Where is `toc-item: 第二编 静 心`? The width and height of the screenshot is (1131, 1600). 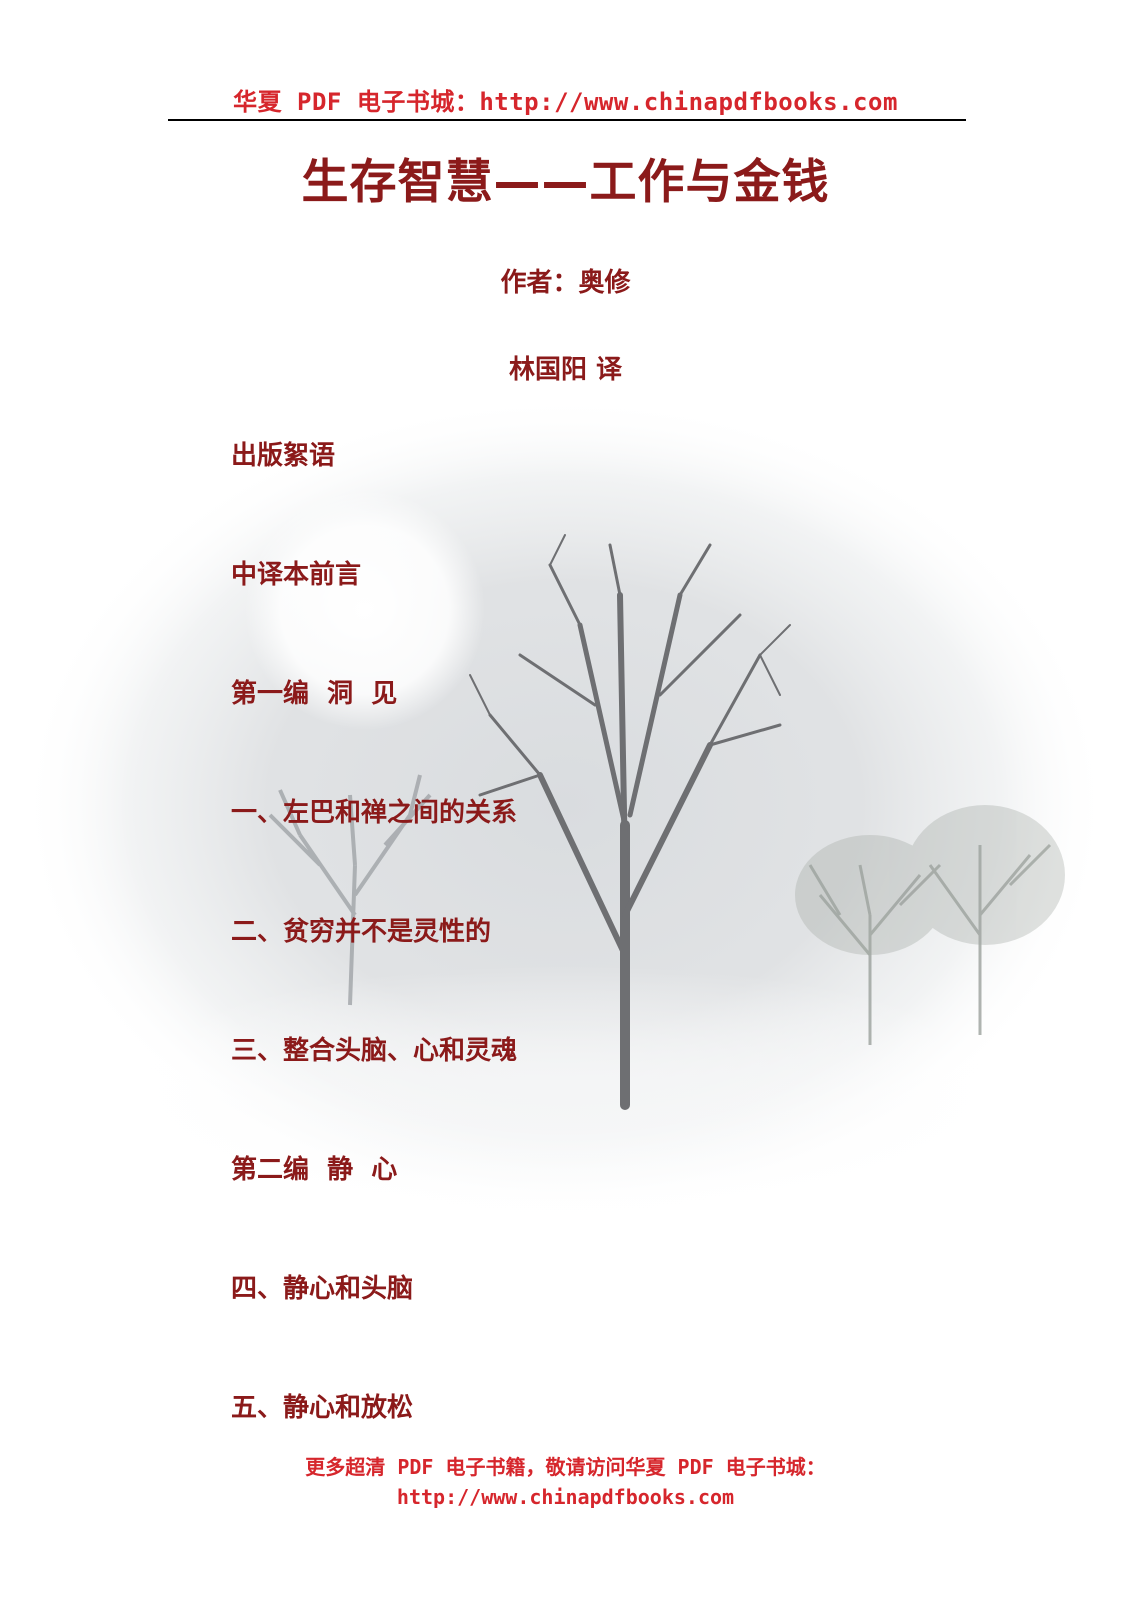
toc-item: 第二编 静 心 is located at coordinates (314, 1170).